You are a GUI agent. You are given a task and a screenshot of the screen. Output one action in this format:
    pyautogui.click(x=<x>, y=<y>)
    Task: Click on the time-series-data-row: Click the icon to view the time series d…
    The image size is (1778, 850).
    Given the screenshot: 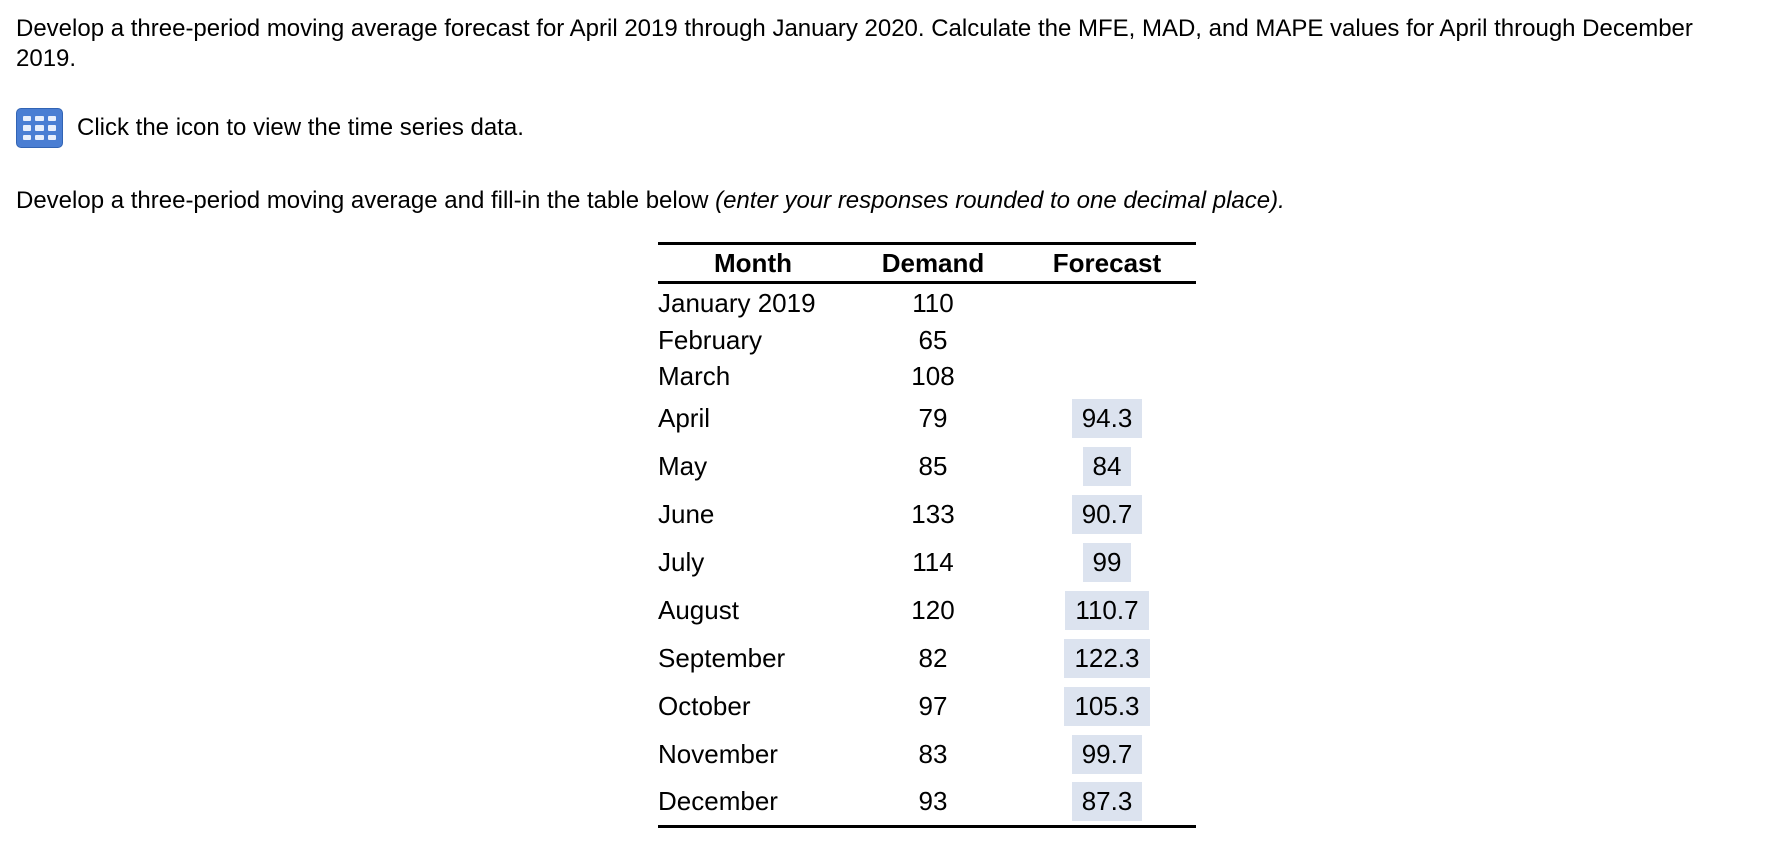 What is the action you would take?
    pyautogui.click(x=889, y=127)
    